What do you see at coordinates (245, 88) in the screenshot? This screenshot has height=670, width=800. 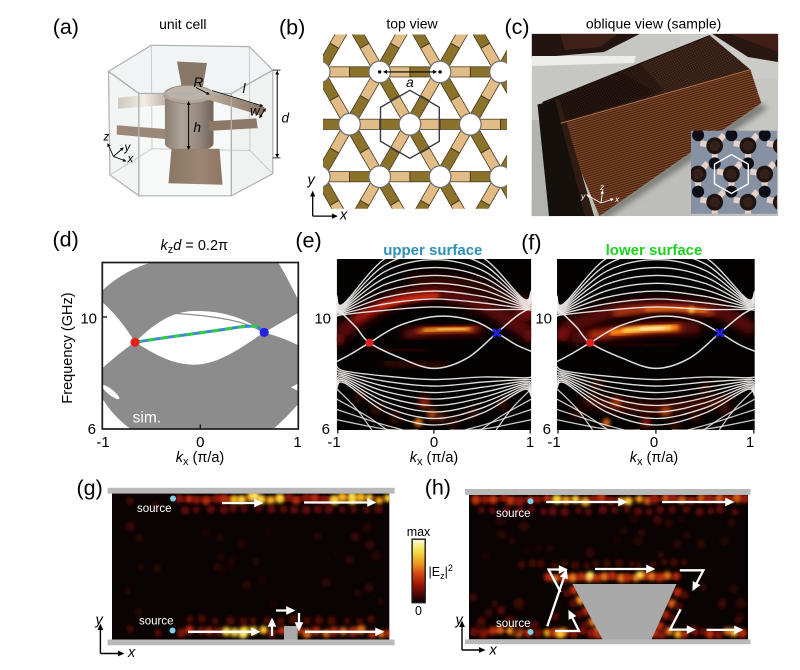 I see `svg-text: l` at bounding box center [245, 88].